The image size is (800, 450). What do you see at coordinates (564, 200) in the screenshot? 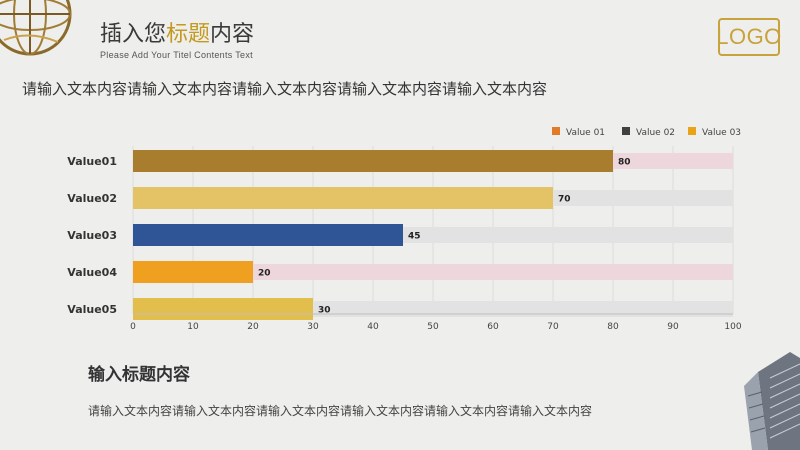
I see `data-label: 70` at bounding box center [564, 200].